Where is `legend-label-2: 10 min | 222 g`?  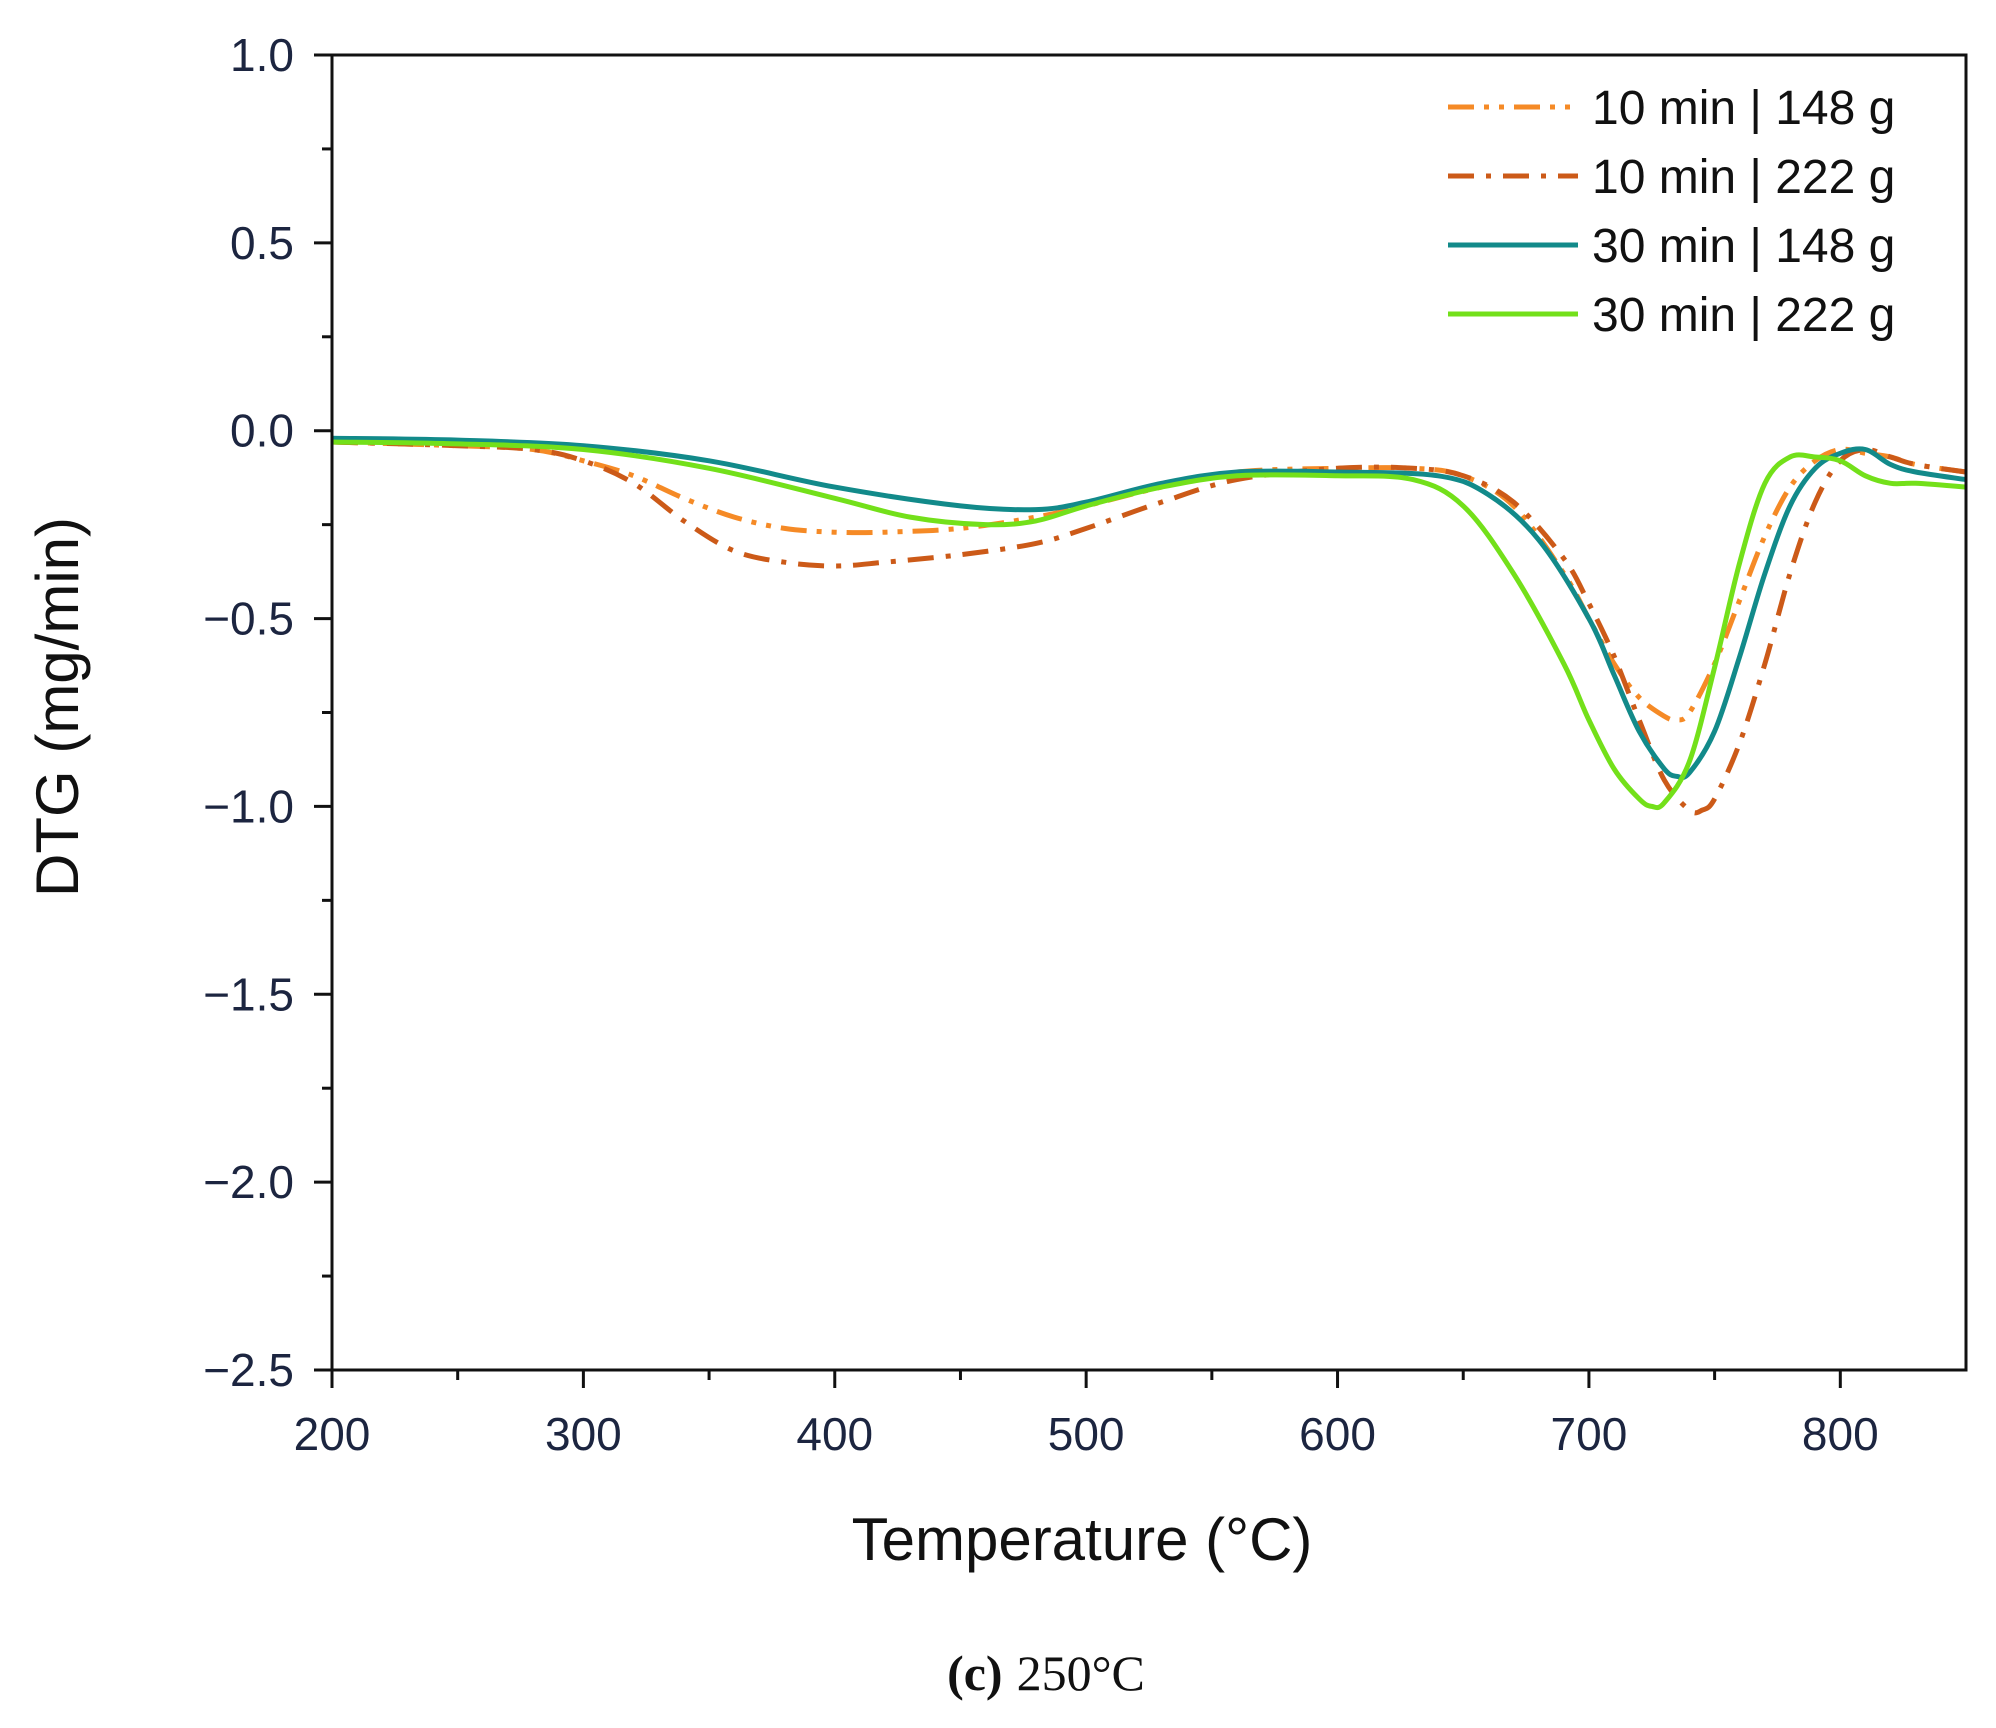
legend-label-2: 10 min | 222 g is located at coordinates (1743, 177).